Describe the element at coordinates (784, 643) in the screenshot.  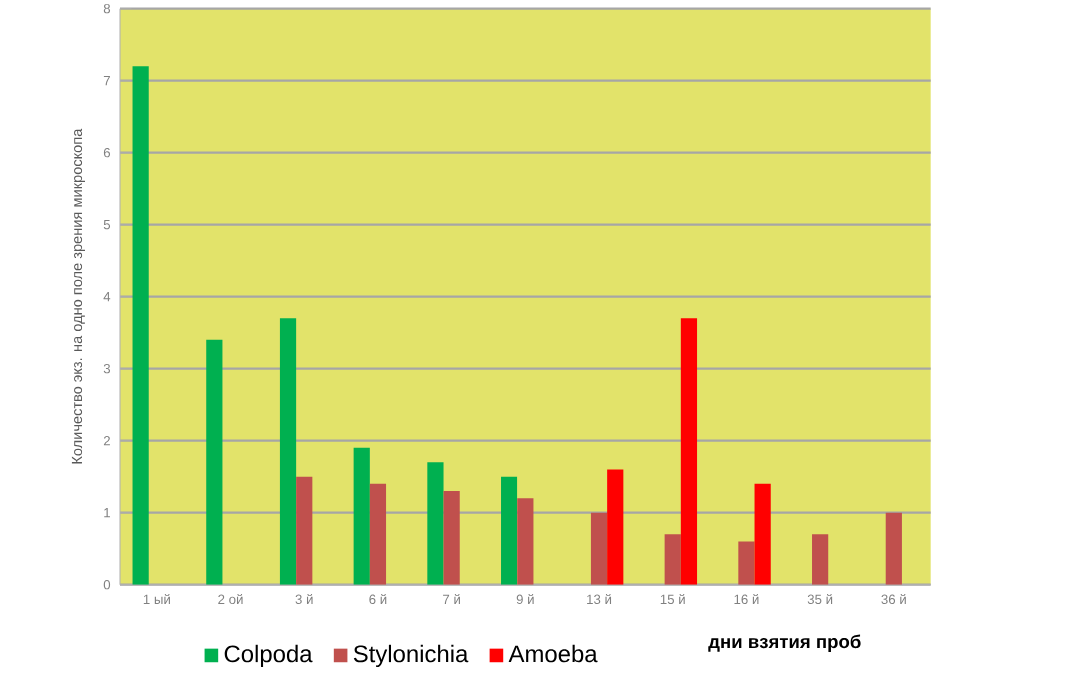
I see `x-axis-title: дни взятия проб` at that location.